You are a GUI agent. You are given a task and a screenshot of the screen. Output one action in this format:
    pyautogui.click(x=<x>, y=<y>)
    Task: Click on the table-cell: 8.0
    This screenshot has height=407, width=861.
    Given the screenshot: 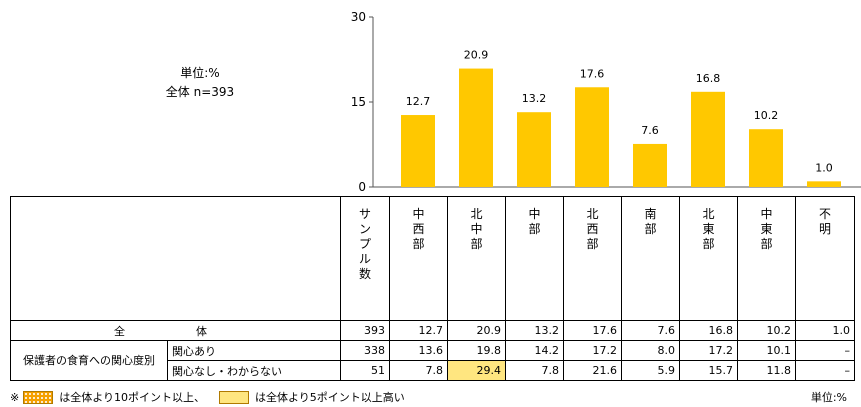 What is the action you would take?
    pyautogui.click(x=650, y=350)
    